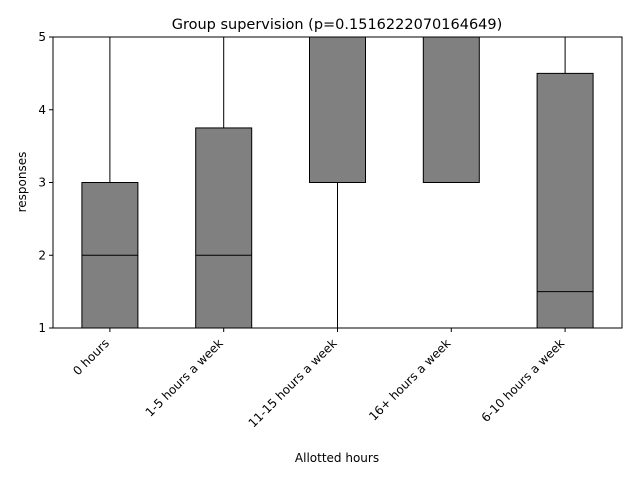 The image size is (640, 480). What do you see at coordinates (42, 110) in the screenshot?
I see `y-tick-label: 4` at bounding box center [42, 110].